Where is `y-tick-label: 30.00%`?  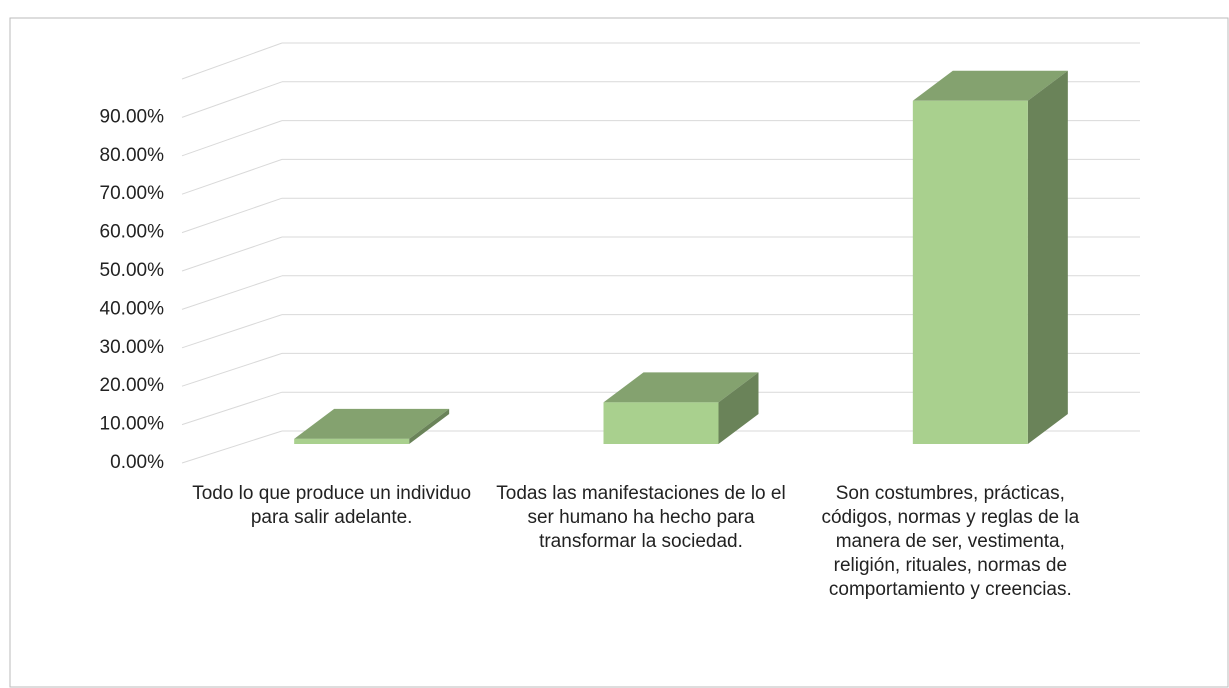
y-tick-label: 30.00% is located at coordinates (132, 347).